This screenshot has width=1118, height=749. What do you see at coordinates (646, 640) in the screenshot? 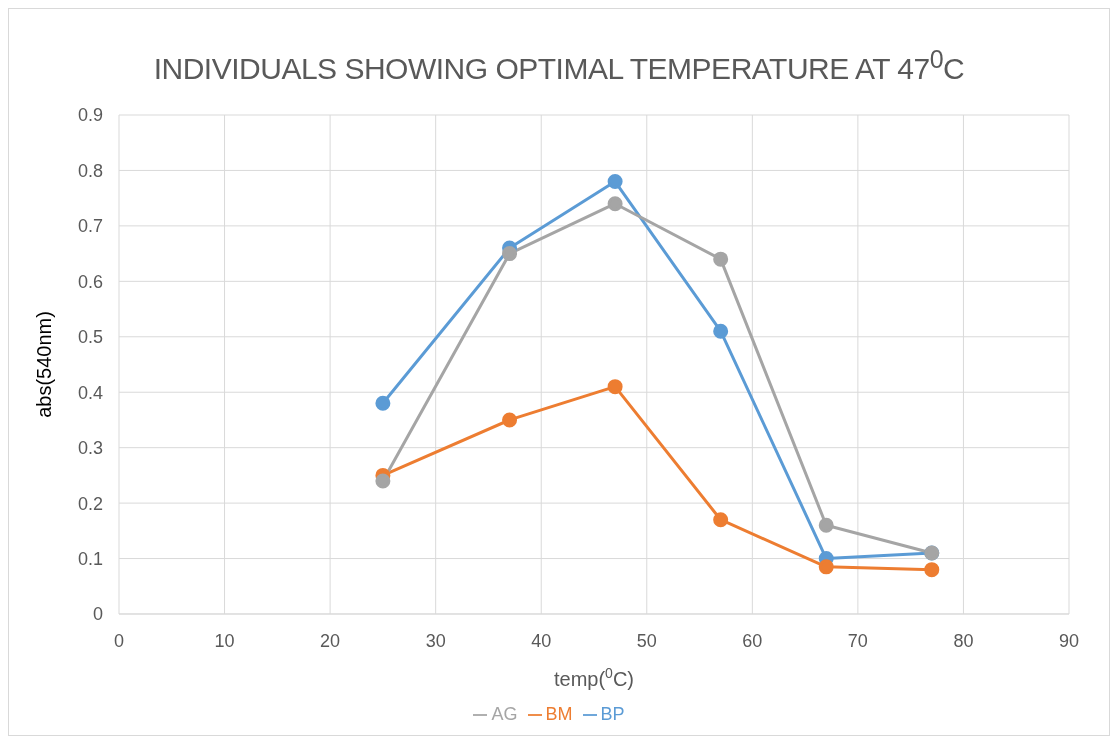
I see `x-tick-label: 50` at bounding box center [646, 640].